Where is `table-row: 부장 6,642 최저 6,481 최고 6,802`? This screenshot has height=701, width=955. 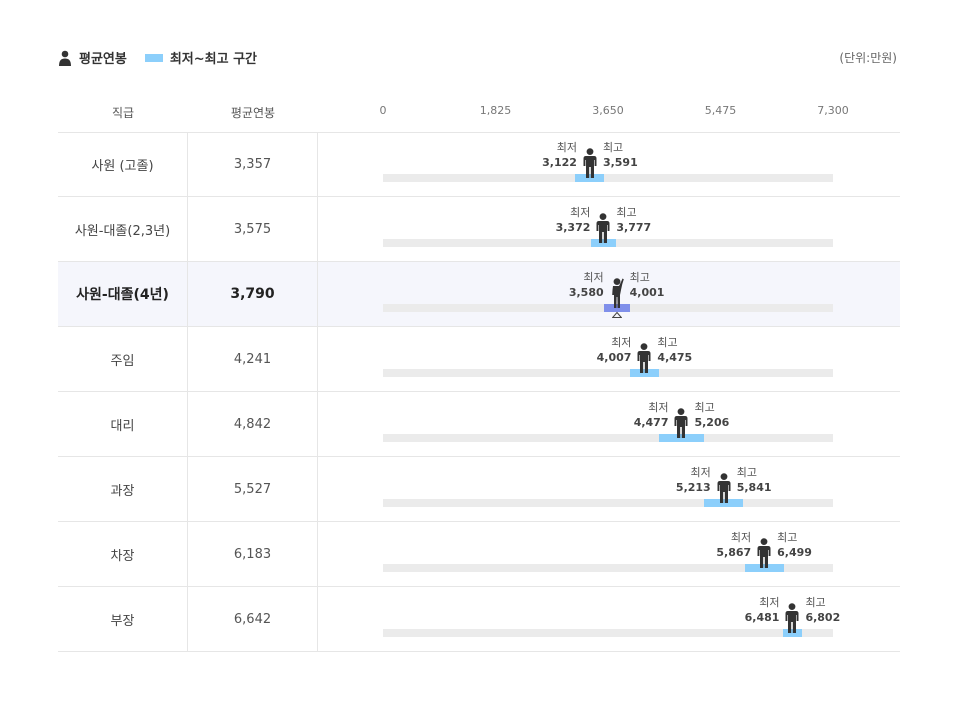 table-row: 부장 6,642 최저 6,481 최고 6,802 is located at coordinates (479, 619).